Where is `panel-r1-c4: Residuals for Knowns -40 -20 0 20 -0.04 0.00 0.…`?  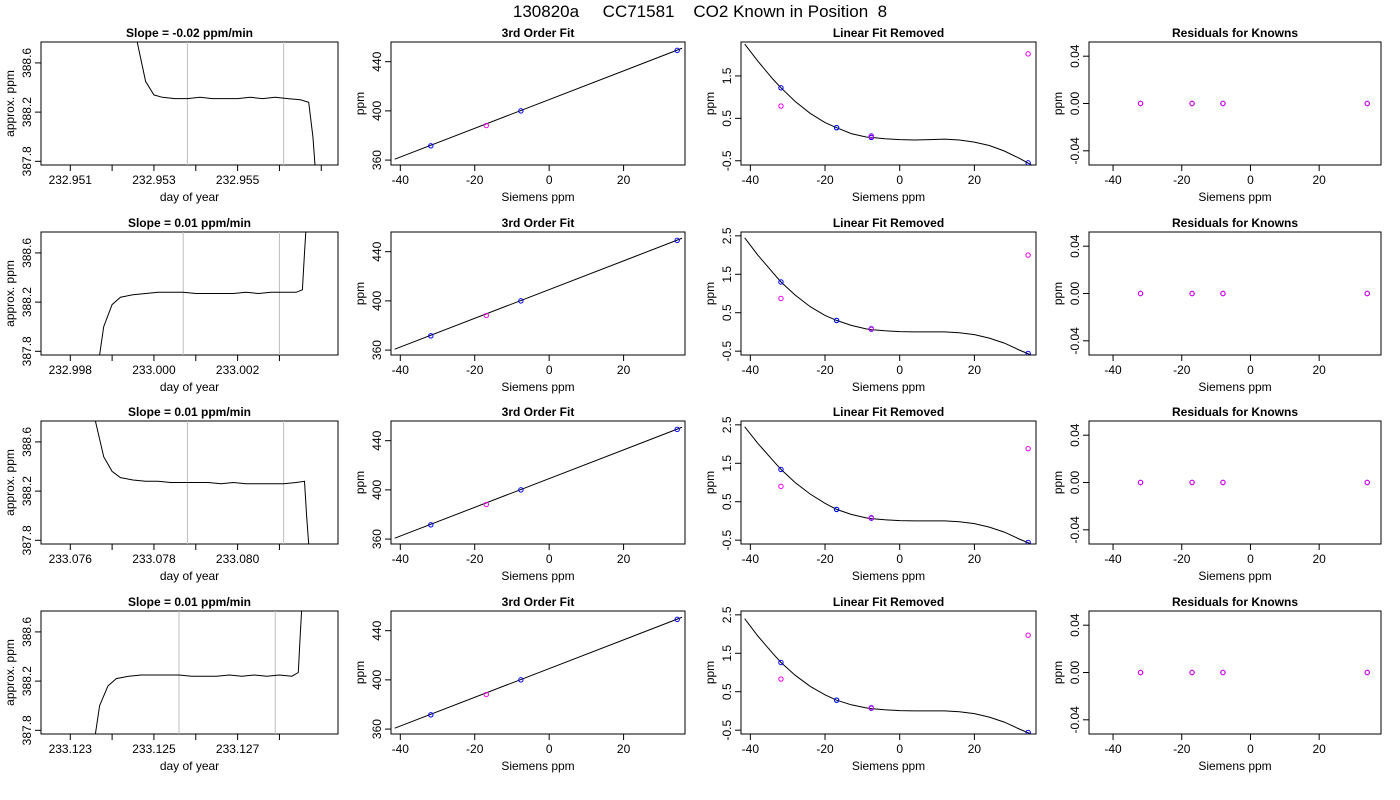 panel-r1-c4: Residuals for Knowns -40 -20 0 20 -0.04 0.00 0.… is located at coordinates (1216, 115).